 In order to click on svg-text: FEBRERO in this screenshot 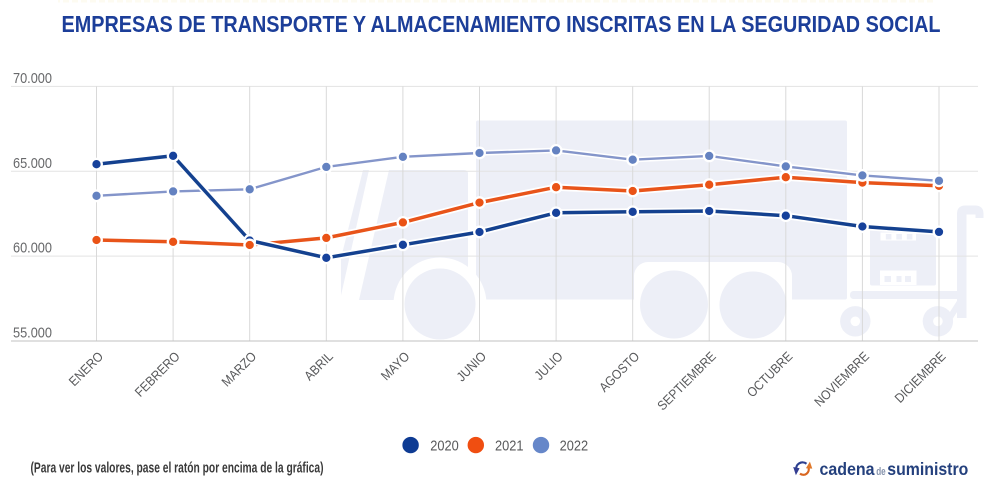, I will do `click(157, 374)`.